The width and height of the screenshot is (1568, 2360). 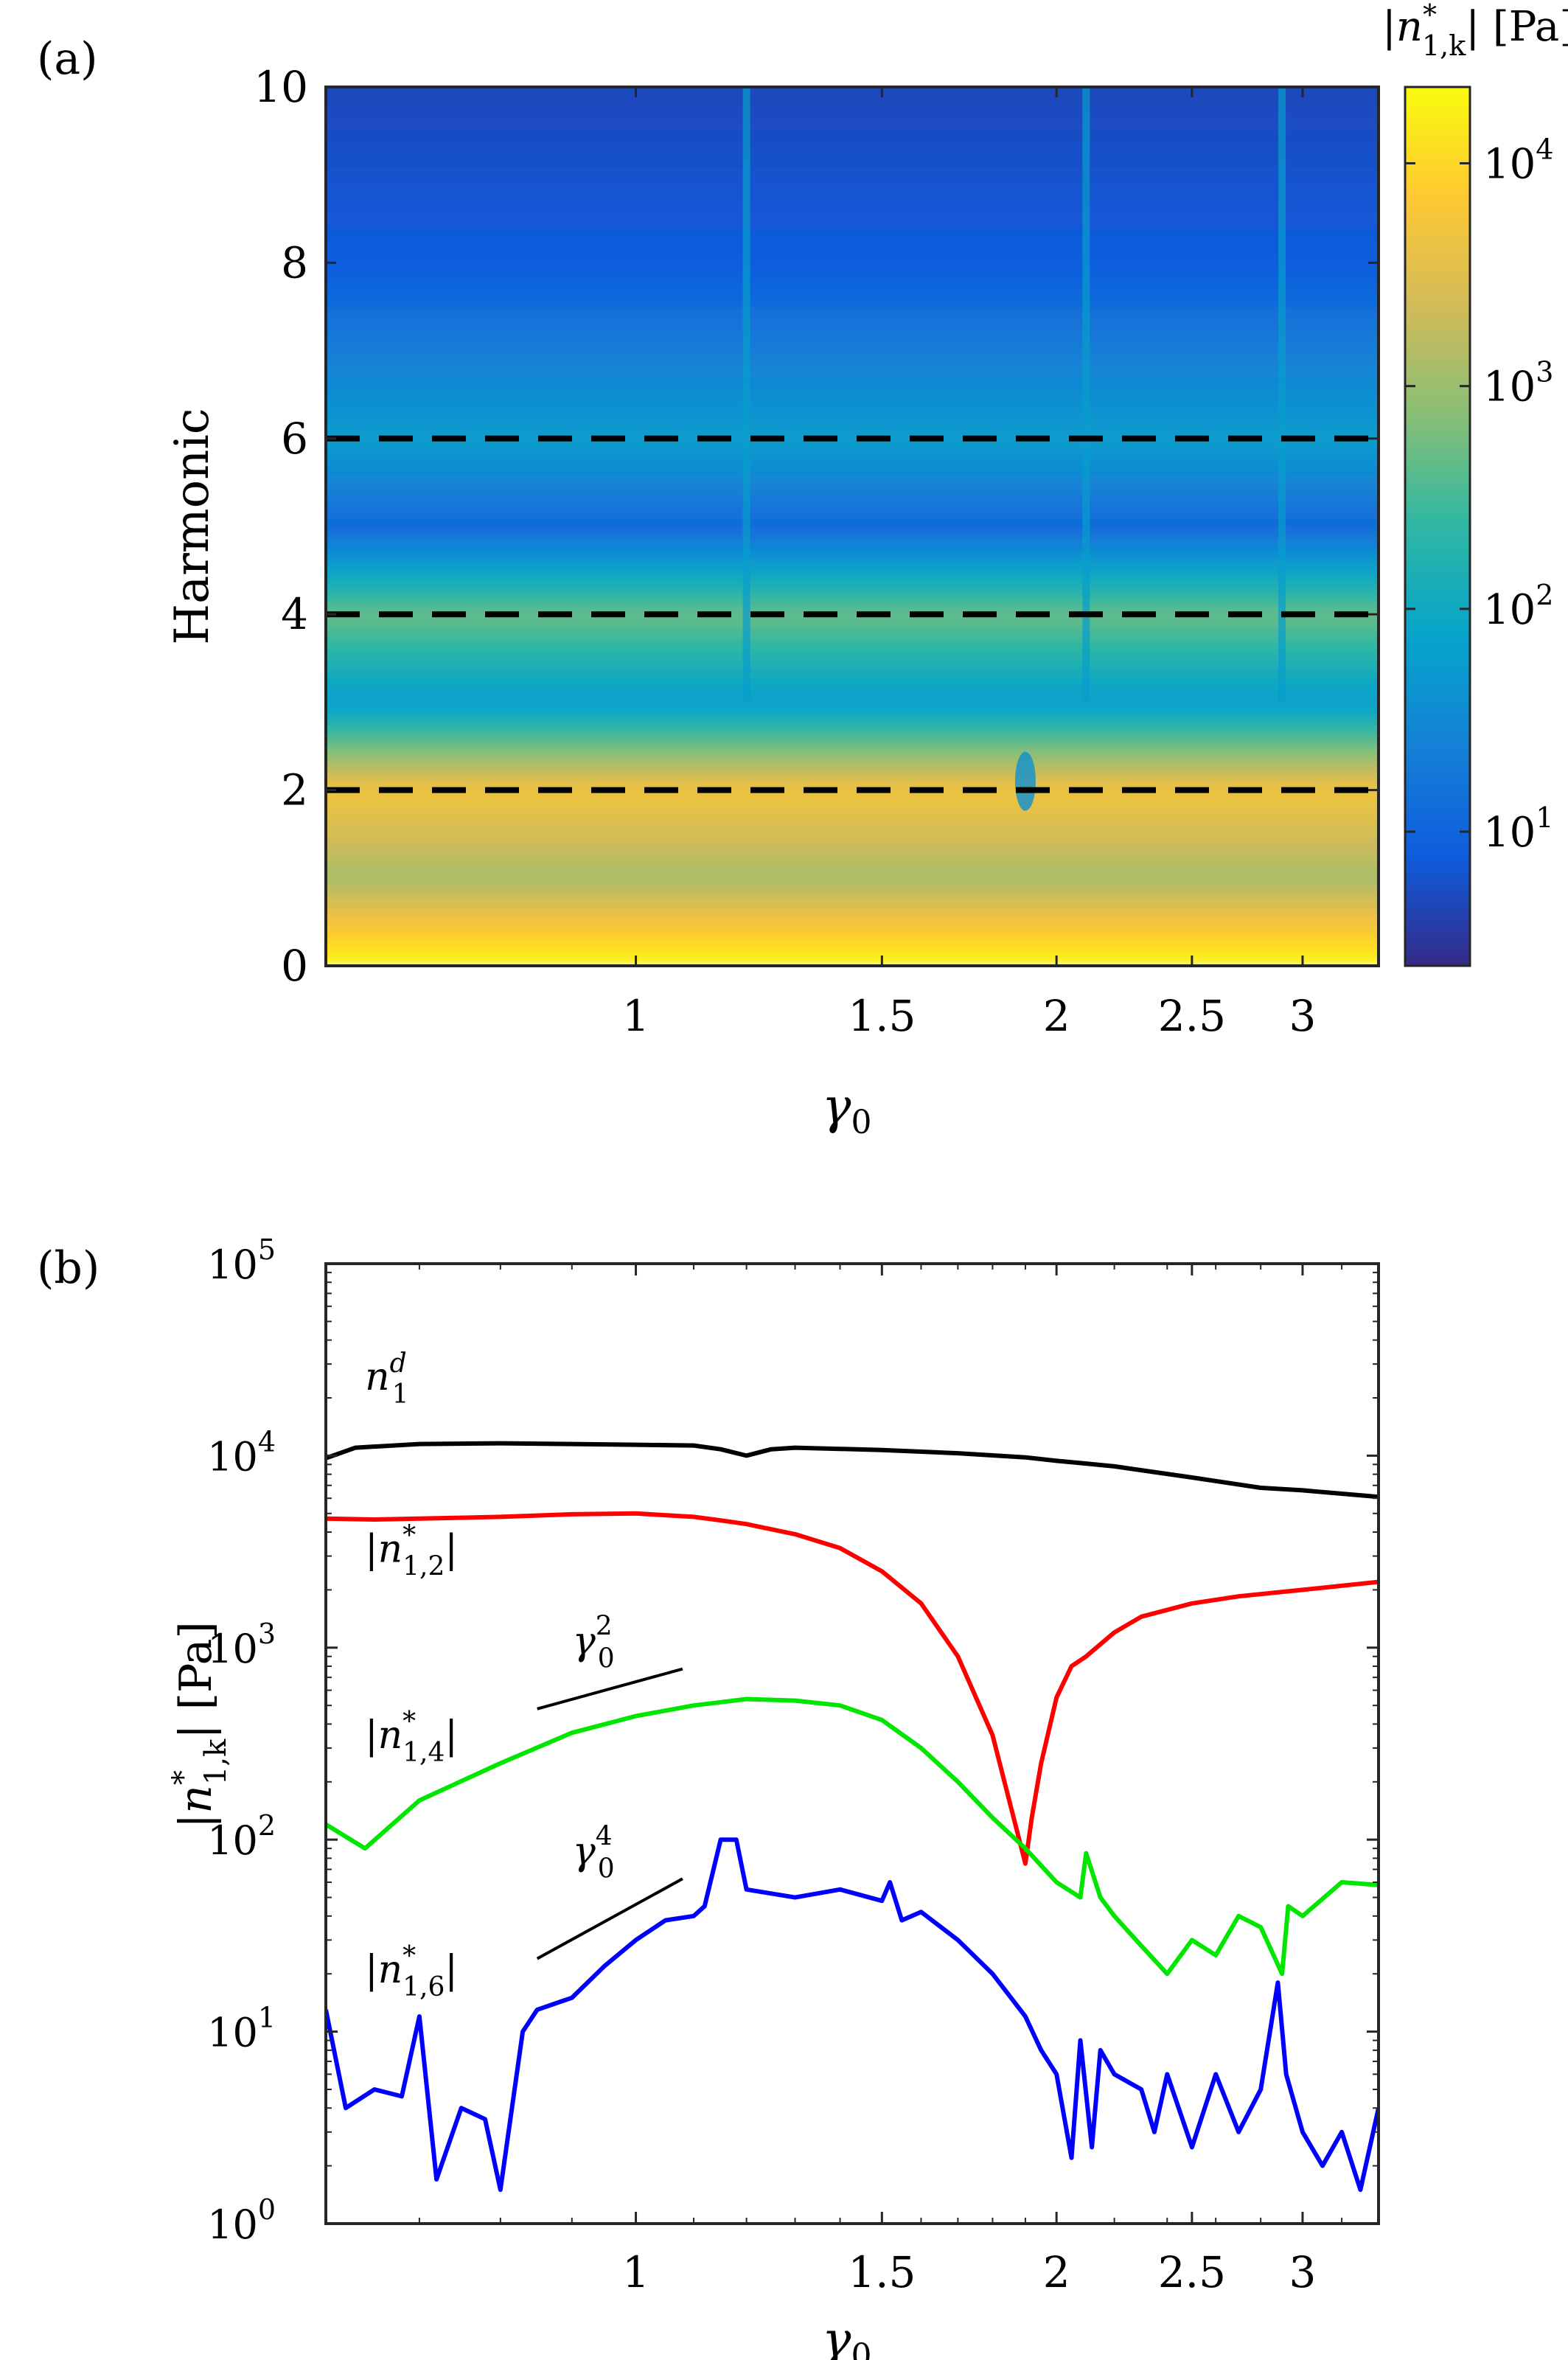 I want to click on slope-label-sub: 0, so click(x=606, y=1868).